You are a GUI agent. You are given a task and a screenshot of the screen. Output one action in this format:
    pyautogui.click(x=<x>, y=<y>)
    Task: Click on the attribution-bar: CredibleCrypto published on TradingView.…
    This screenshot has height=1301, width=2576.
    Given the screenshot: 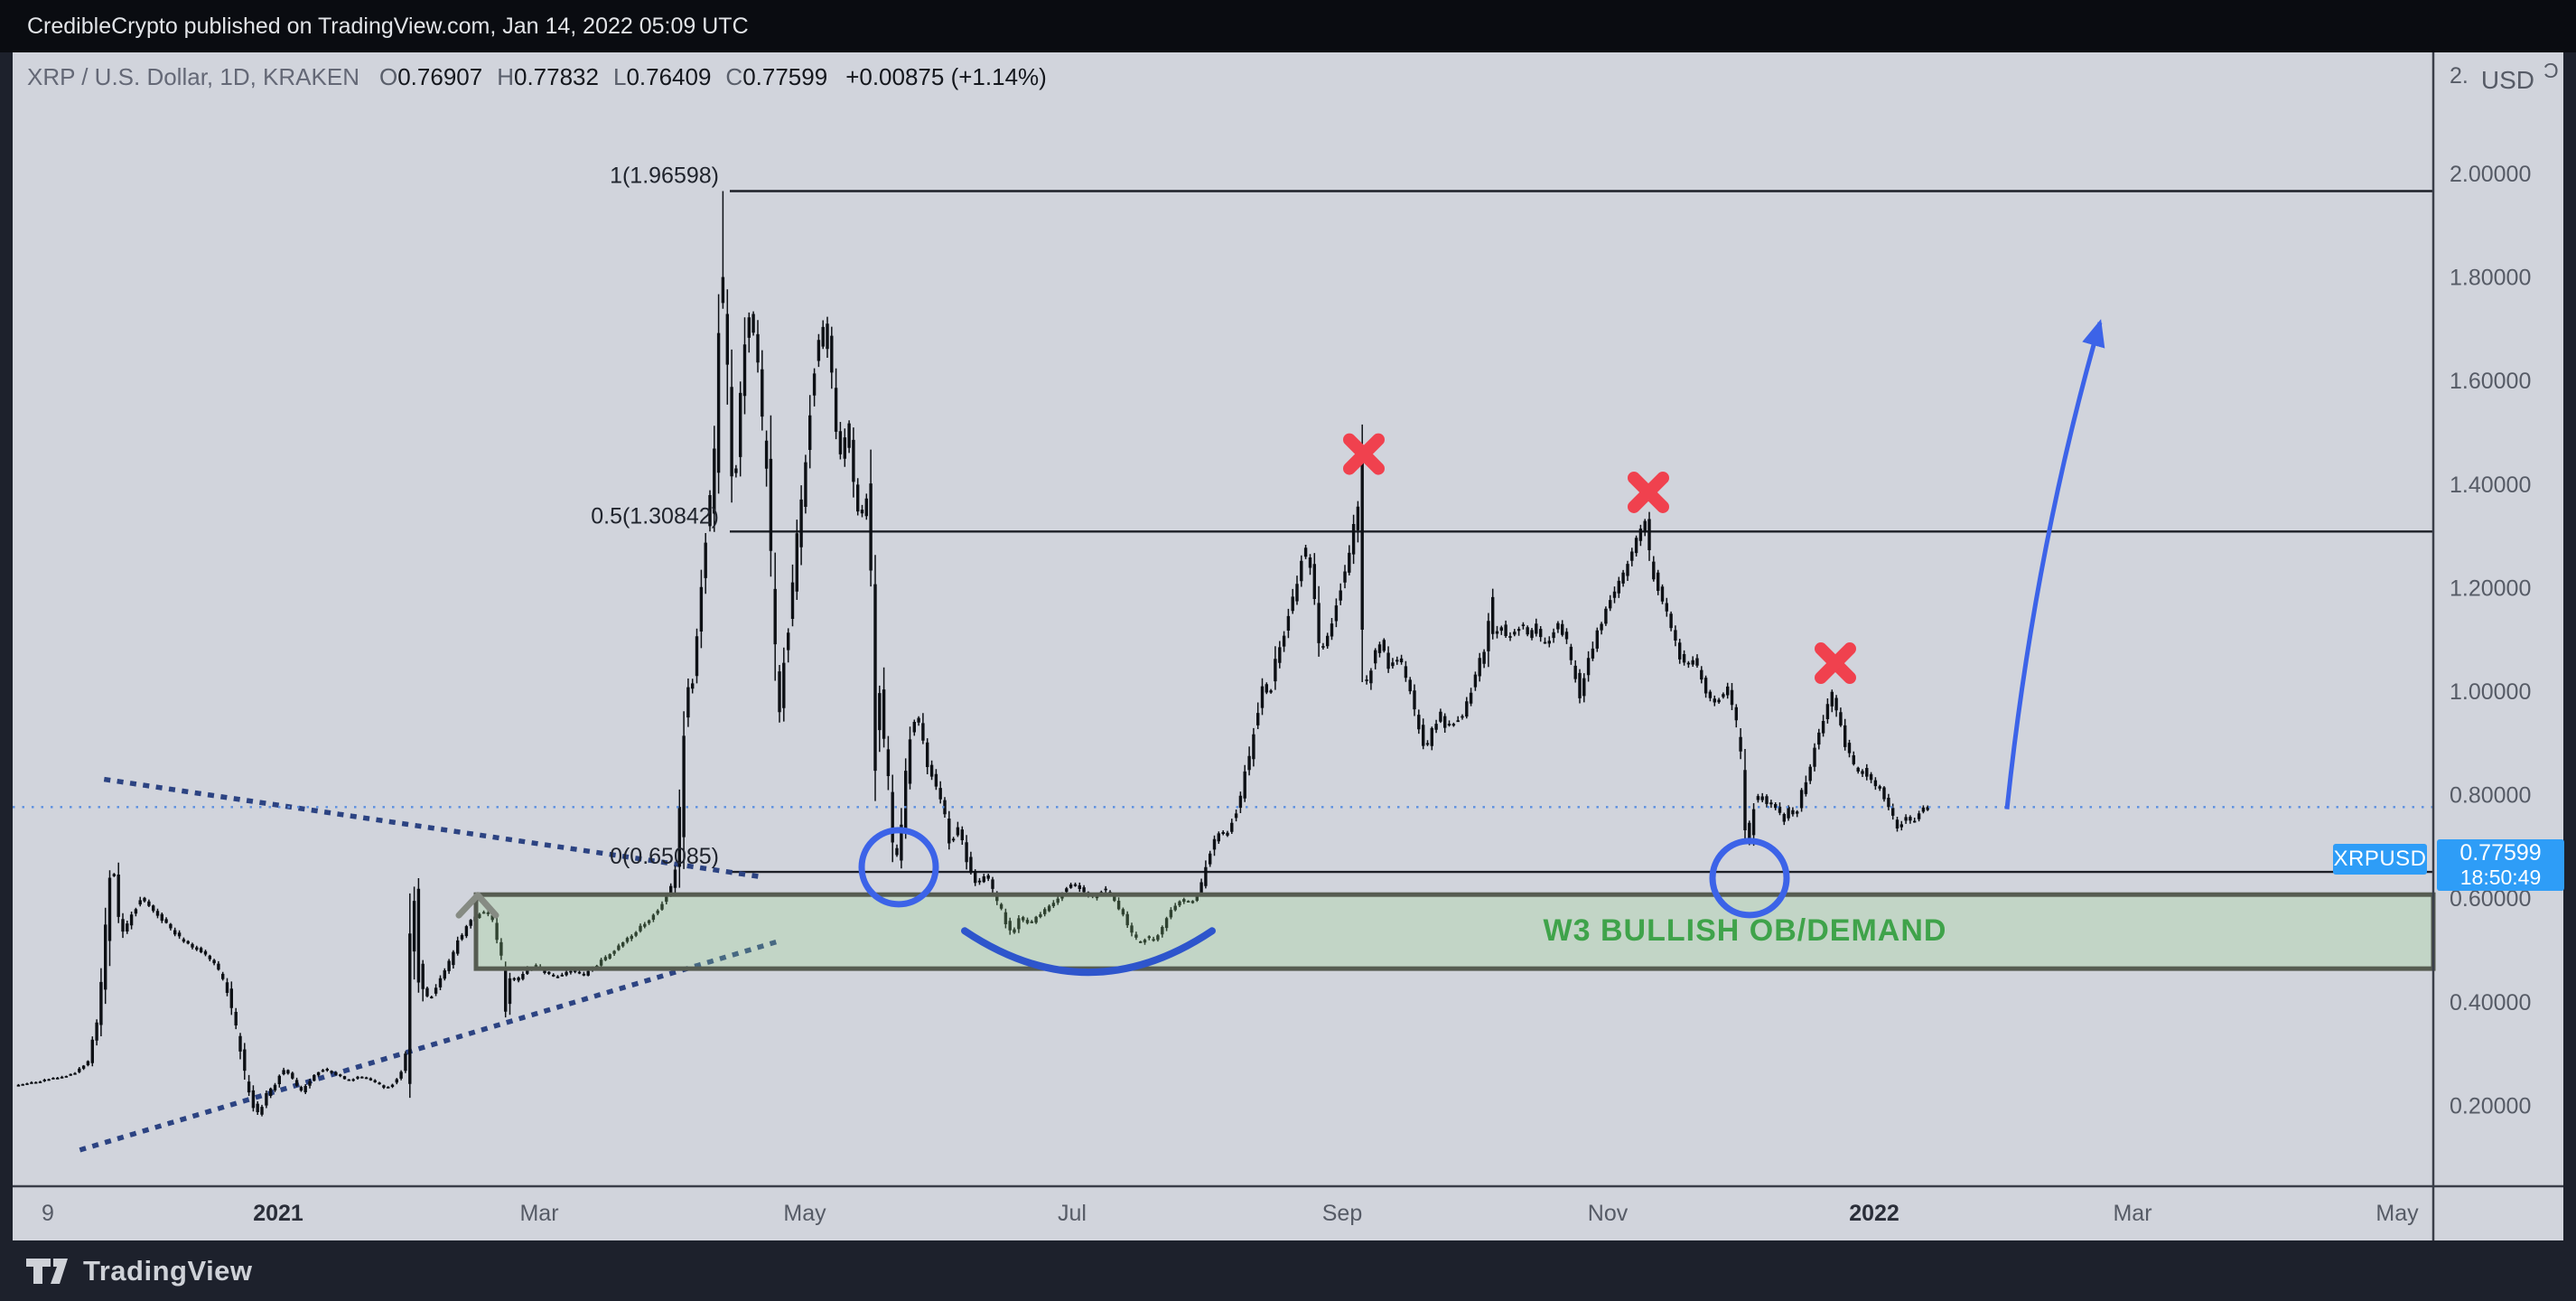 What is the action you would take?
    pyautogui.click(x=1288, y=26)
    